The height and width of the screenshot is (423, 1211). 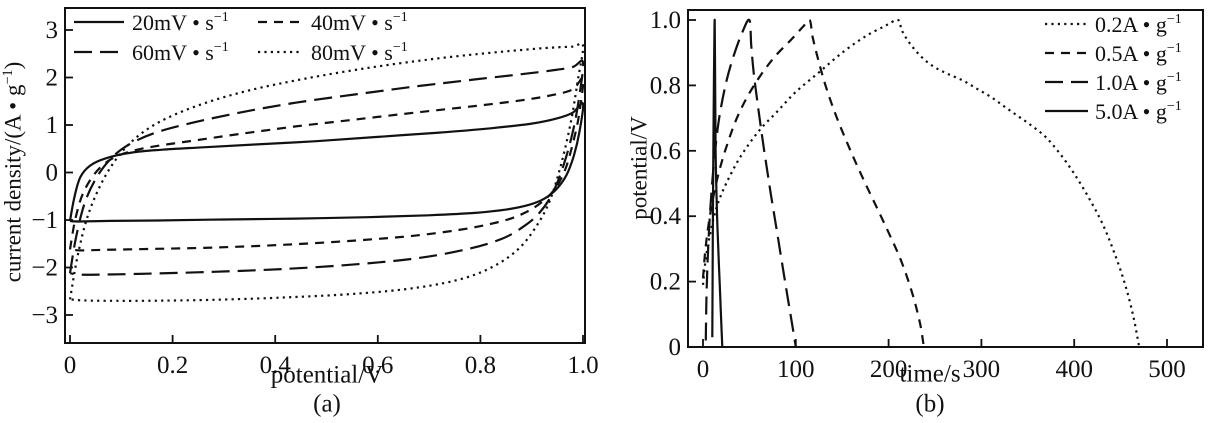 I want to click on panel-a-y-tick-label: −1, so click(x=44, y=220).